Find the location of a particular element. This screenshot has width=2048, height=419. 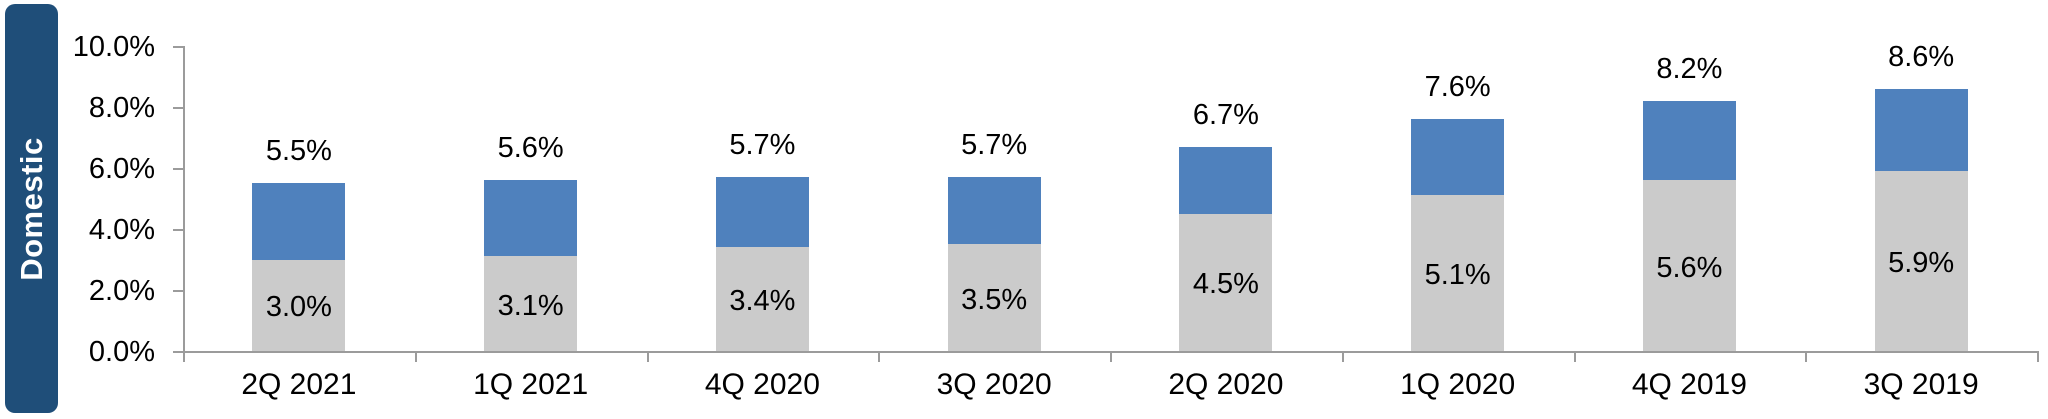

total-value-label: 6.7% is located at coordinates (1225, 114).